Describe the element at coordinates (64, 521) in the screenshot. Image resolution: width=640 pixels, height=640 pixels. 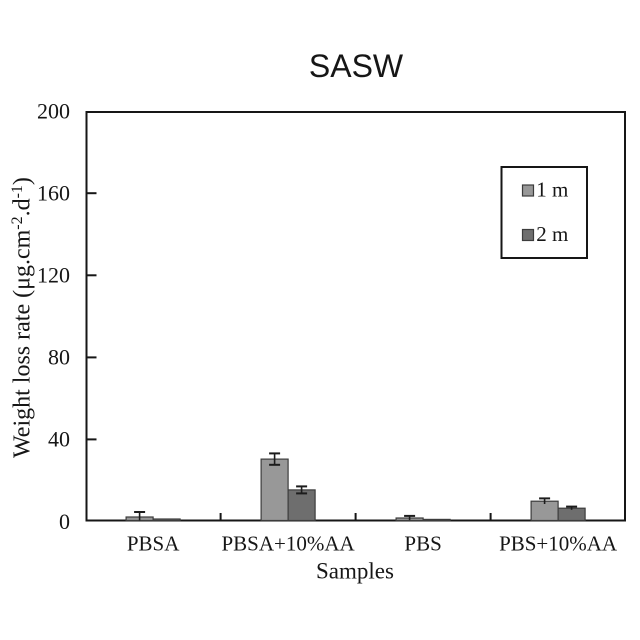
I see `svg-text: 0` at that location.